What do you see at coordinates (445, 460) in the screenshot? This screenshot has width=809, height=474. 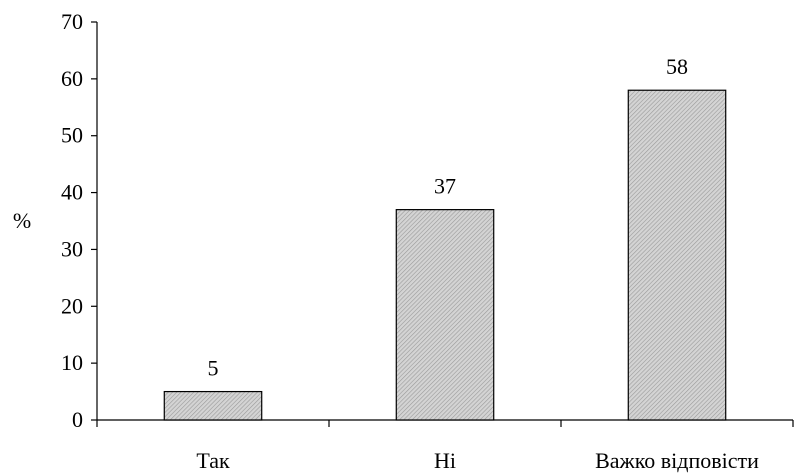 I see `x-category-label: Ні` at bounding box center [445, 460].